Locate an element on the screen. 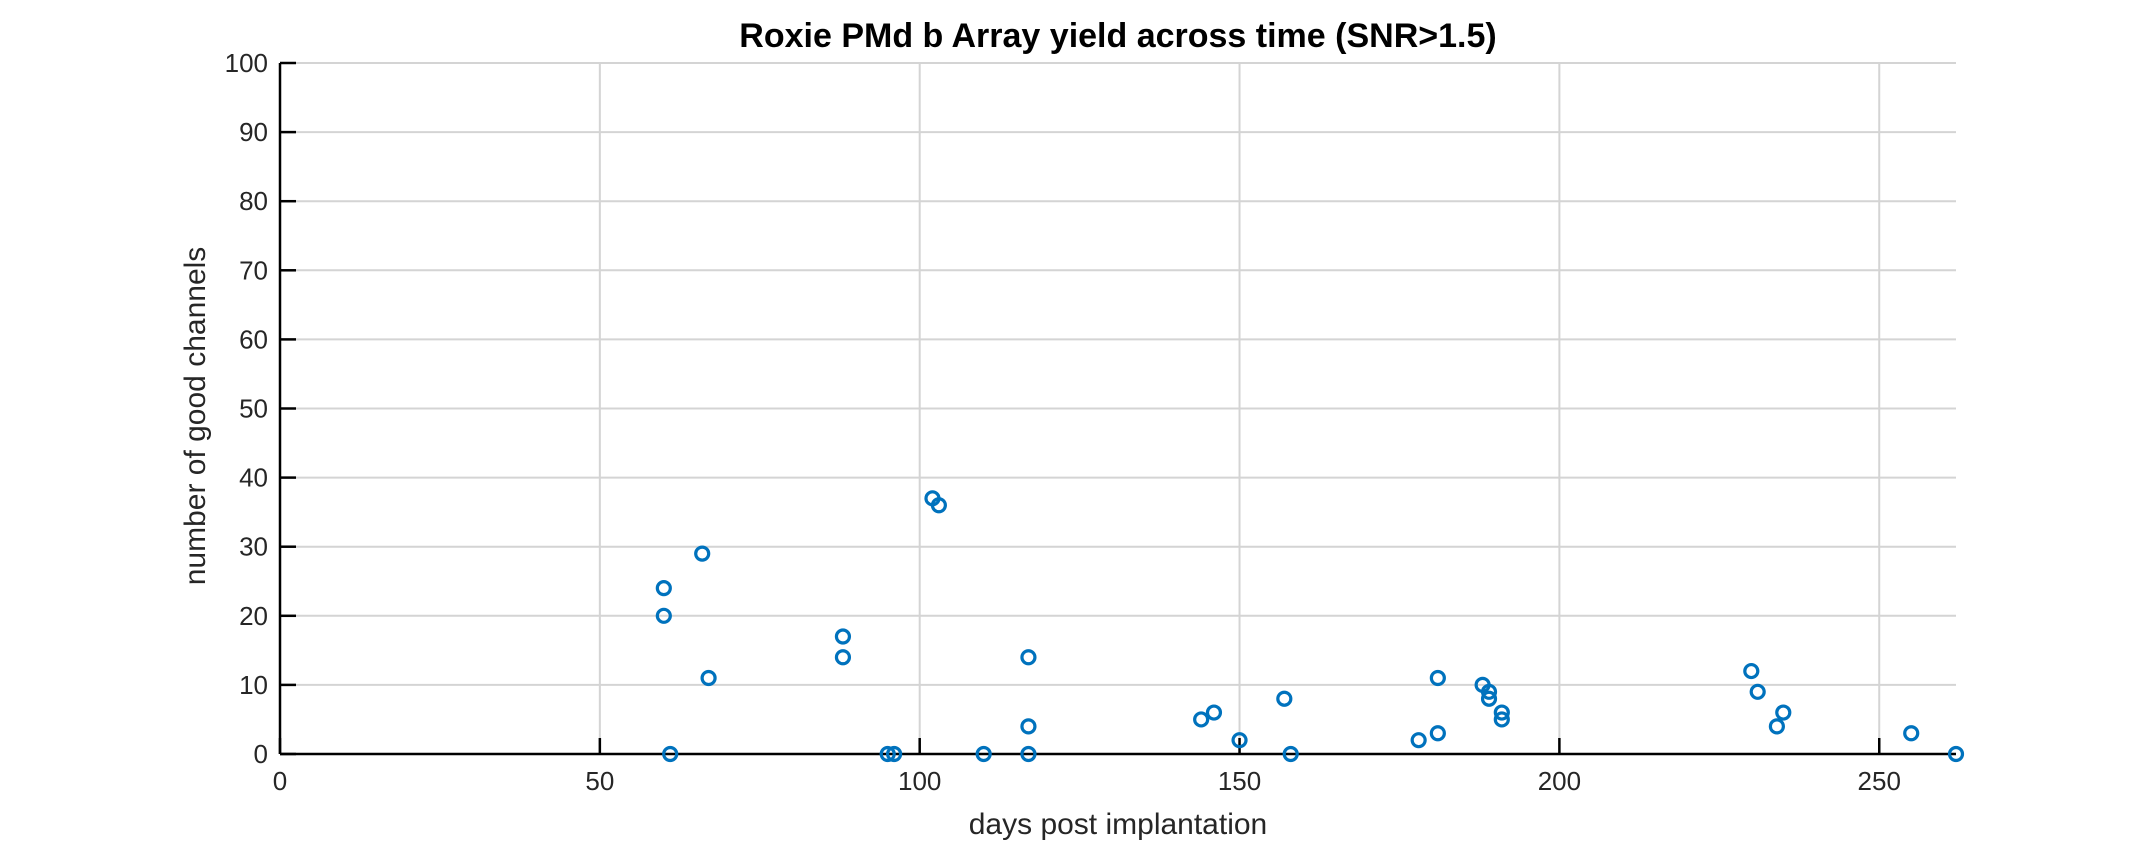 The width and height of the screenshot is (2139, 846). y-tick-label: 0 is located at coordinates (261, 754).